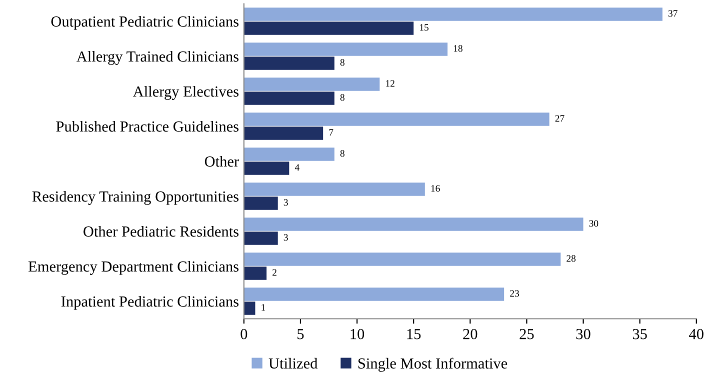 This screenshot has height=375, width=707. I want to click on y-tick-label: Inpatient Pediatric Clinicians, so click(149, 303).